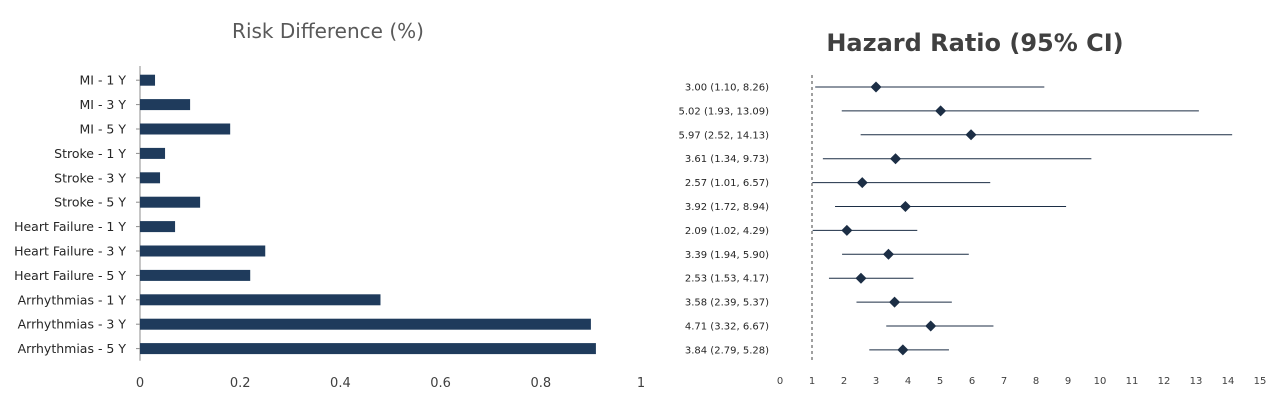 This screenshot has height=403, width=1280. I want to click on category-label: Stroke - 1 Y, so click(90, 153).